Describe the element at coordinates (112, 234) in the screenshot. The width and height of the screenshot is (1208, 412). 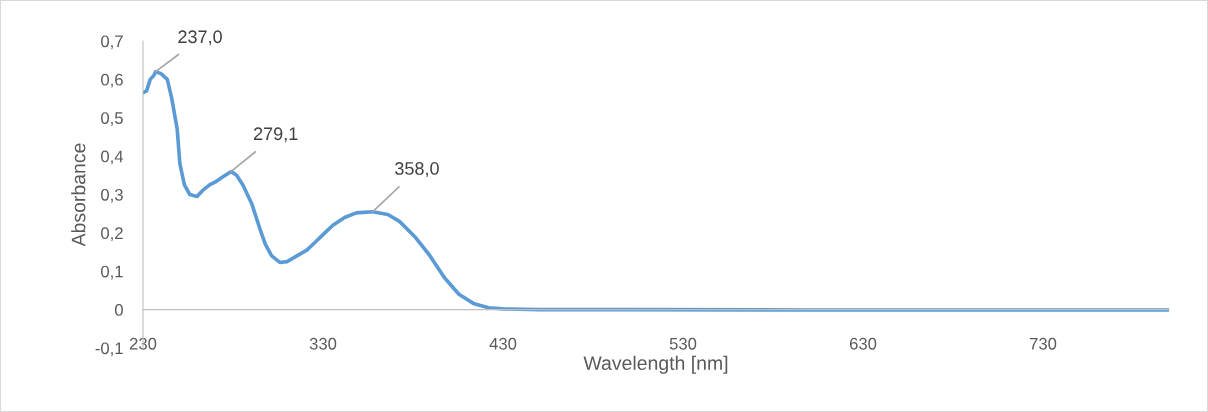
I see `y-tick-label: 0,2` at that location.